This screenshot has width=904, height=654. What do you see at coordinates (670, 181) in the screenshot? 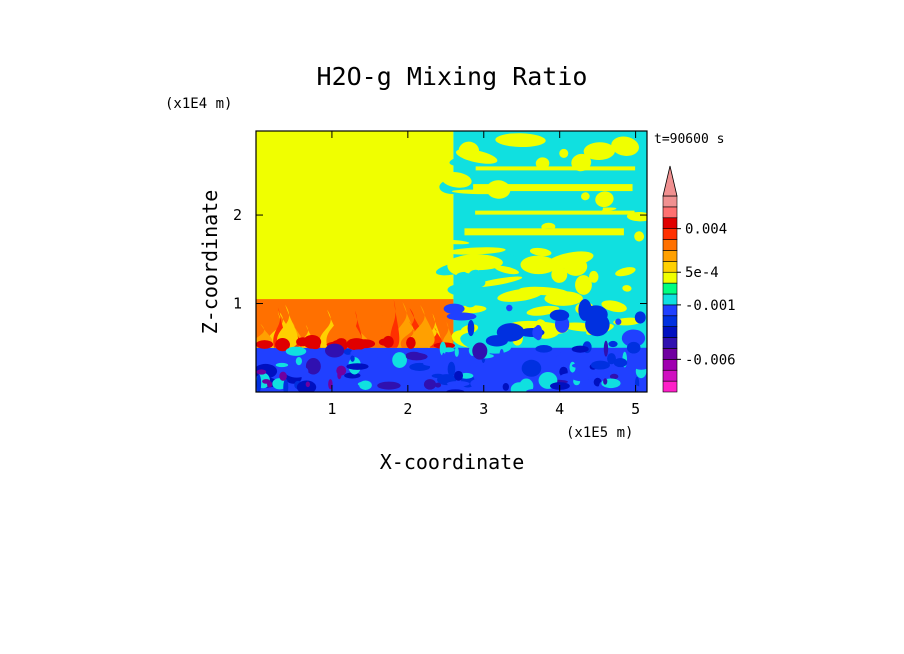
I see `colorbar-extend-arrow` at bounding box center [670, 181].